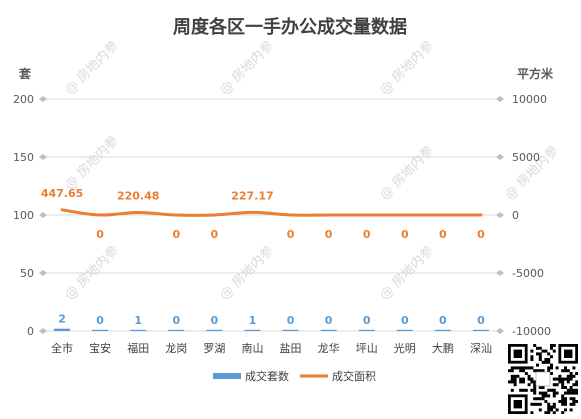 This screenshot has height=419, width=581. I want to click on right-tick-label: 0, so click(515, 215).